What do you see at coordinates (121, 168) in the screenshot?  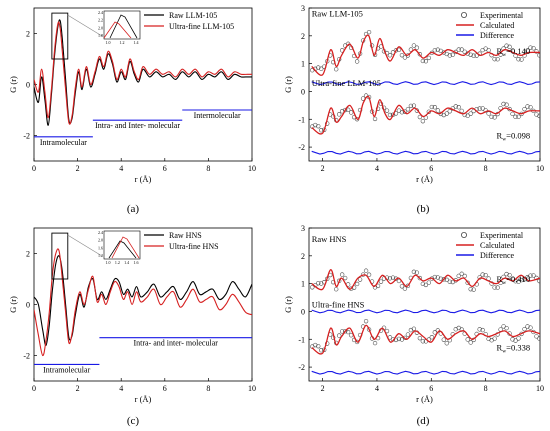 I see `x-tick-label: 4` at bounding box center [121, 168].